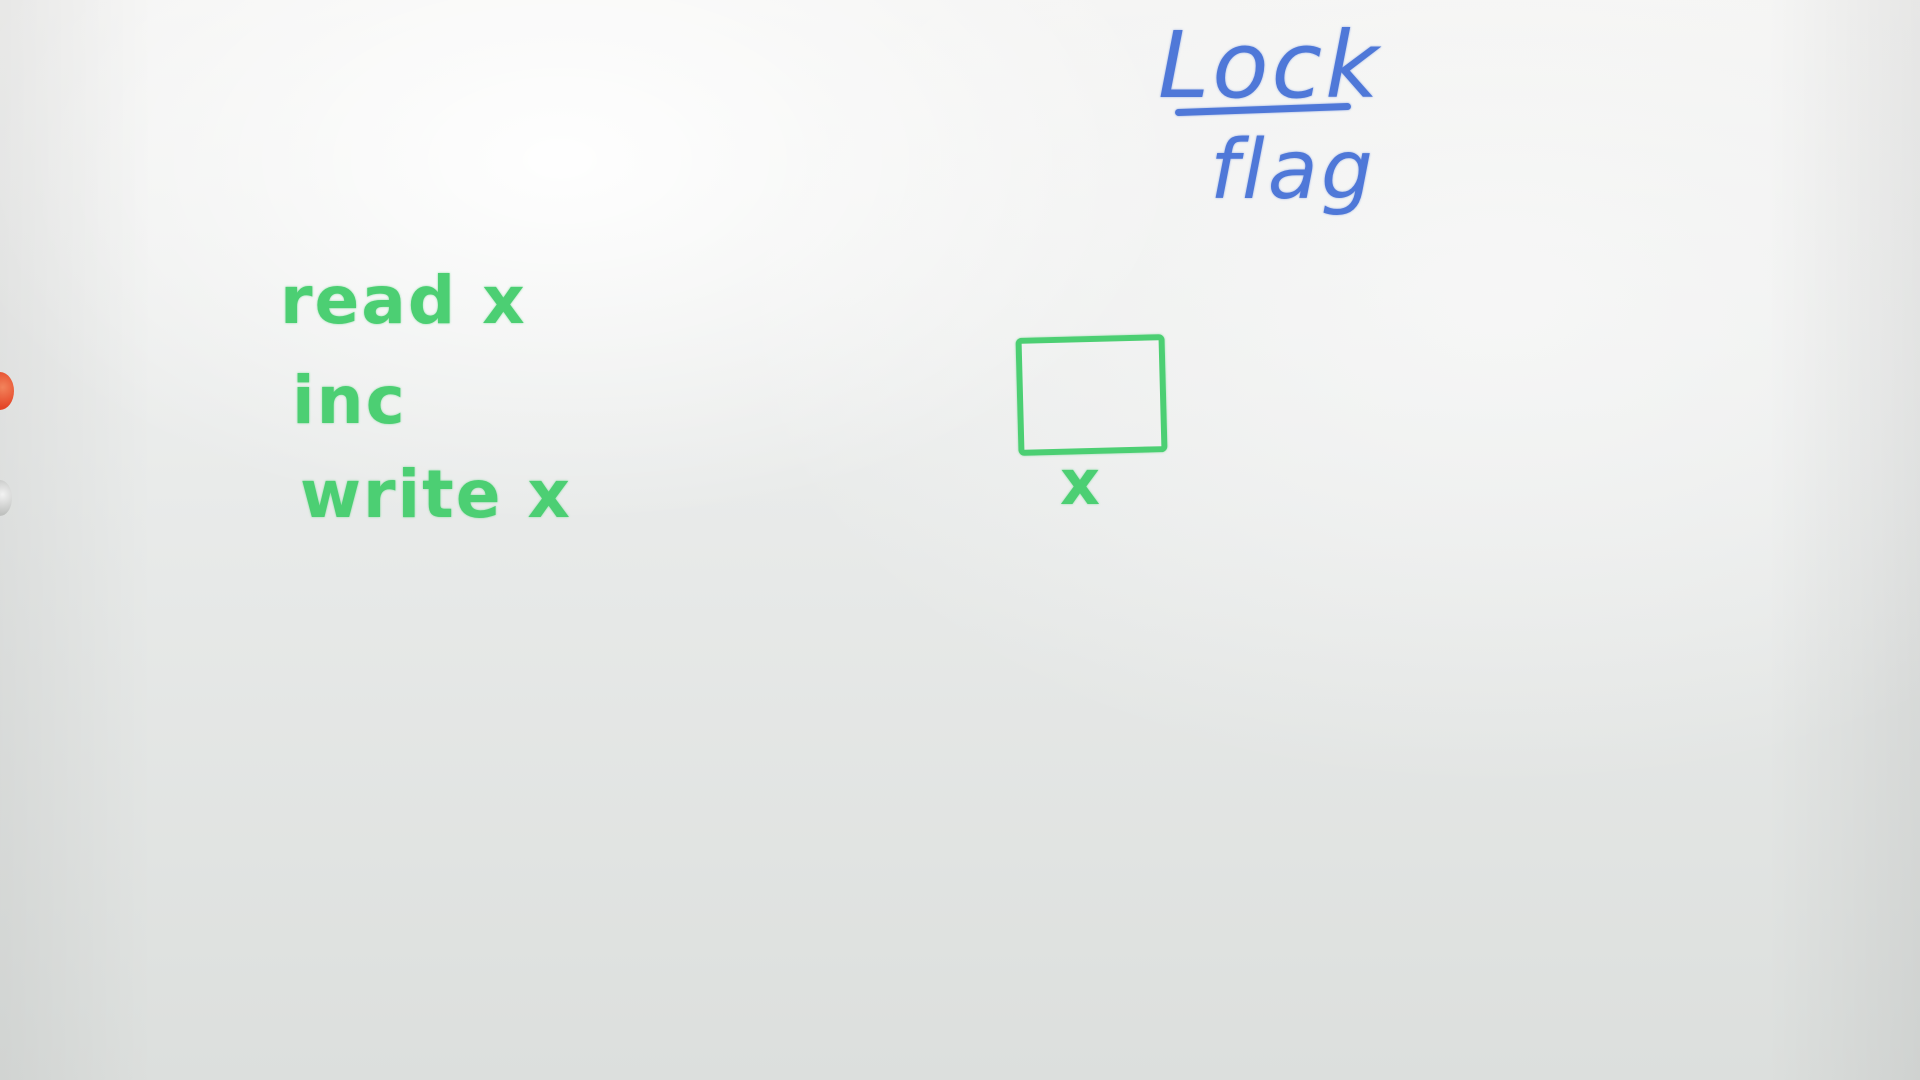 This screenshot has width=1920, height=1080. What do you see at coordinates (6, 498) in the screenshot?
I see `white-magnet` at bounding box center [6, 498].